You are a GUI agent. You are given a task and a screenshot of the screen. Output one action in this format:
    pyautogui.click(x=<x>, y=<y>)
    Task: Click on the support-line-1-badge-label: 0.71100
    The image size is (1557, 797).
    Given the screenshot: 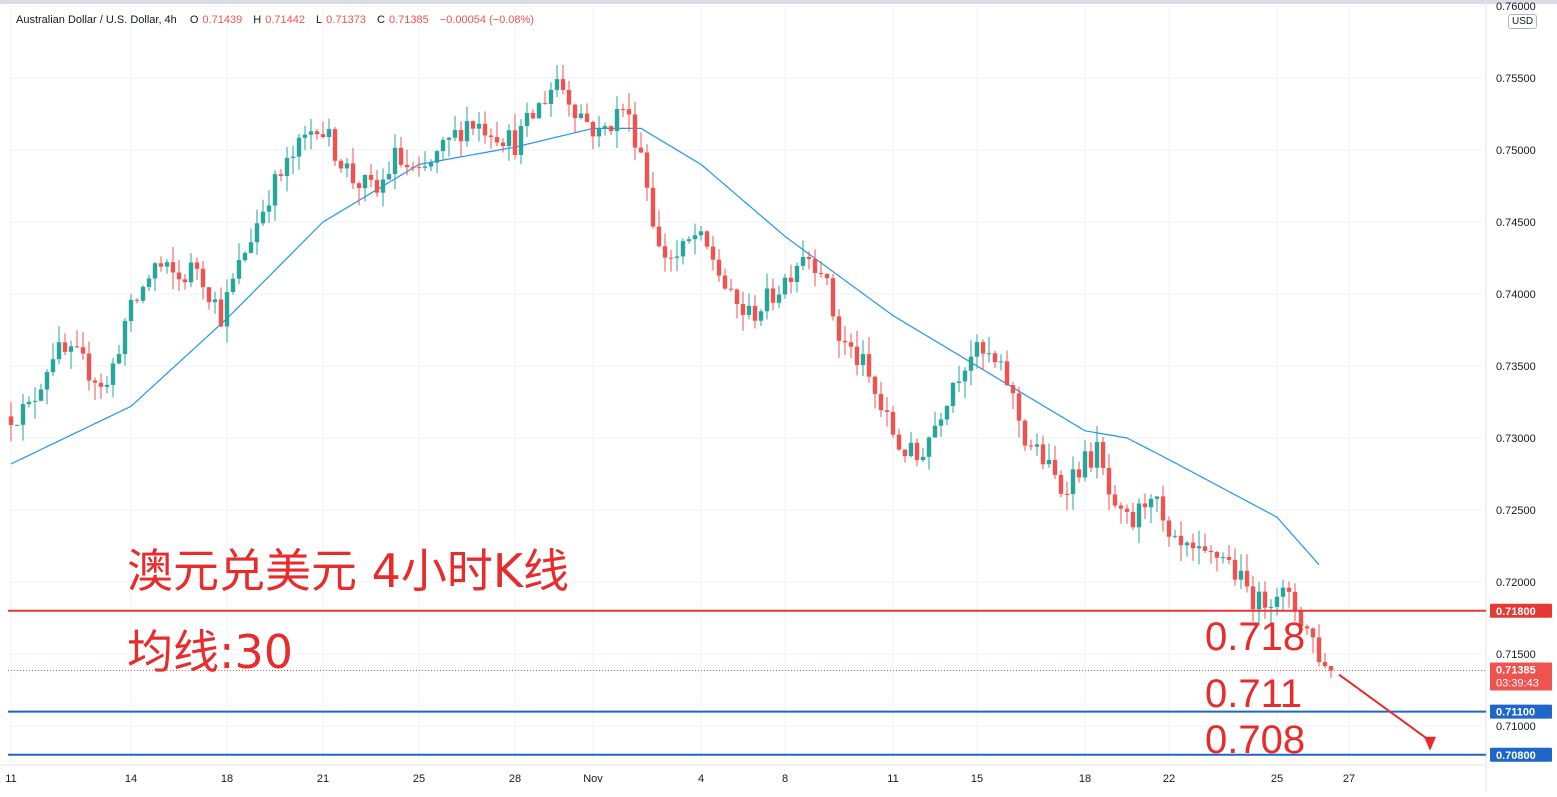 What is the action you would take?
    pyautogui.click(x=1515, y=713)
    